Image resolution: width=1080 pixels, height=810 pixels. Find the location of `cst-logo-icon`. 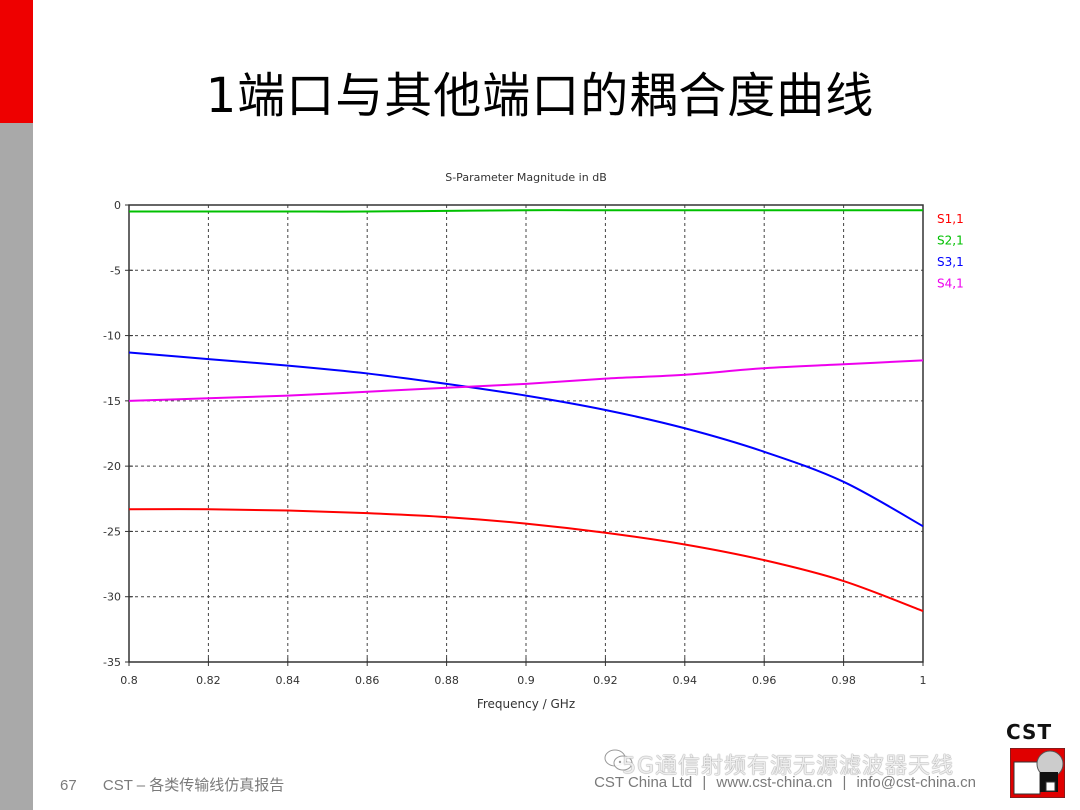

cst-logo-icon is located at coordinates (1037, 773).